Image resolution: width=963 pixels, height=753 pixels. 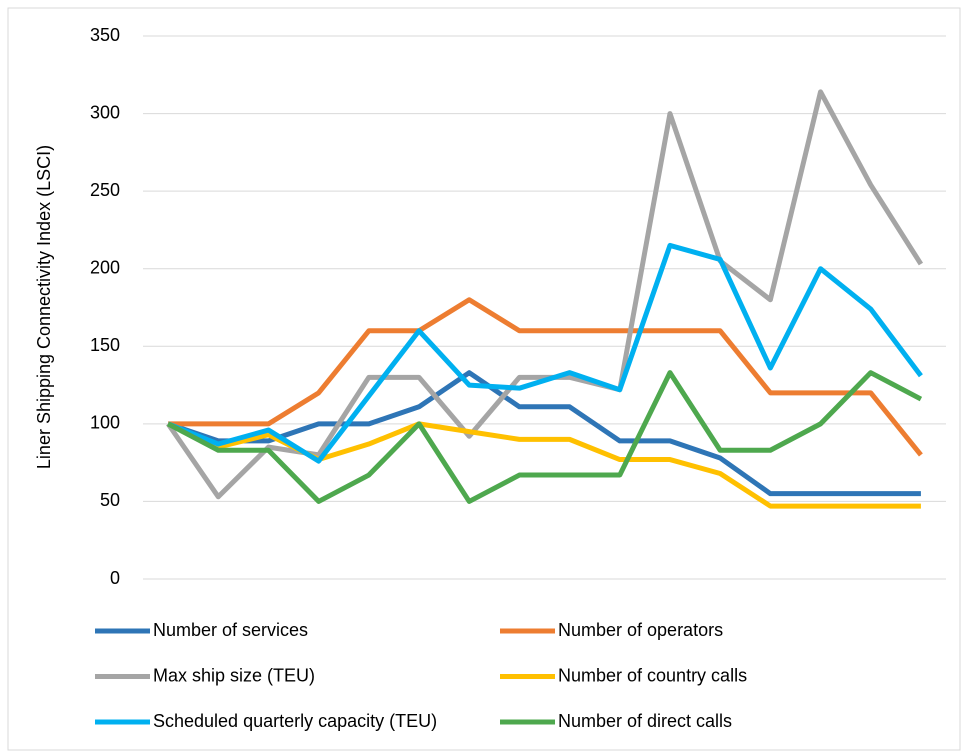 I want to click on y-tick-label: 50, so click(x=110, y=500).